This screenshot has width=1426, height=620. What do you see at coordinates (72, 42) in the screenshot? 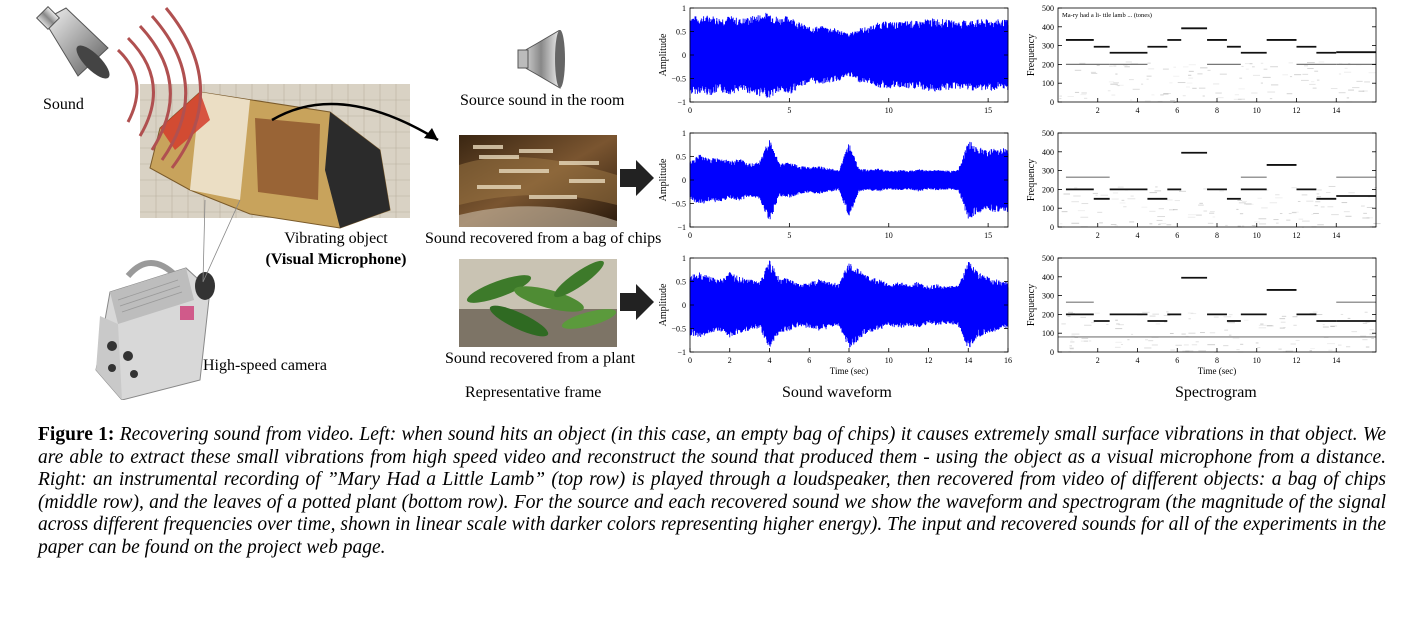
I see `loudspeaker-icon` at bounding box center [72, 42].